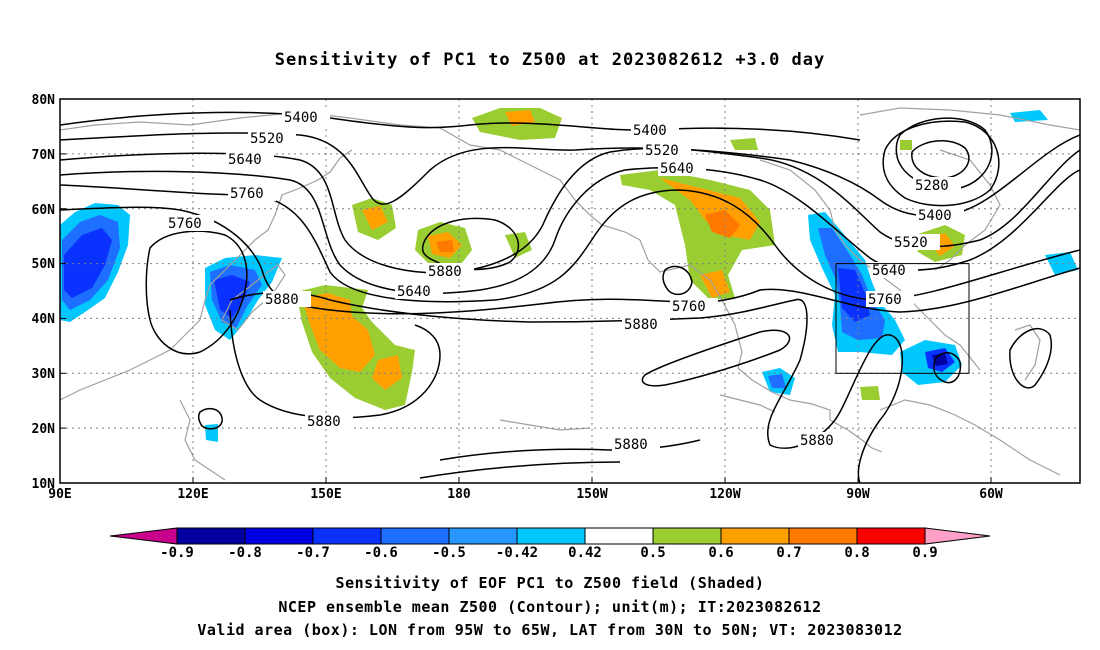  What do you see at coordinates (143, 536) in the screenshot?
I see `colorbar-low-arrow` at bounding box center [143, 536].